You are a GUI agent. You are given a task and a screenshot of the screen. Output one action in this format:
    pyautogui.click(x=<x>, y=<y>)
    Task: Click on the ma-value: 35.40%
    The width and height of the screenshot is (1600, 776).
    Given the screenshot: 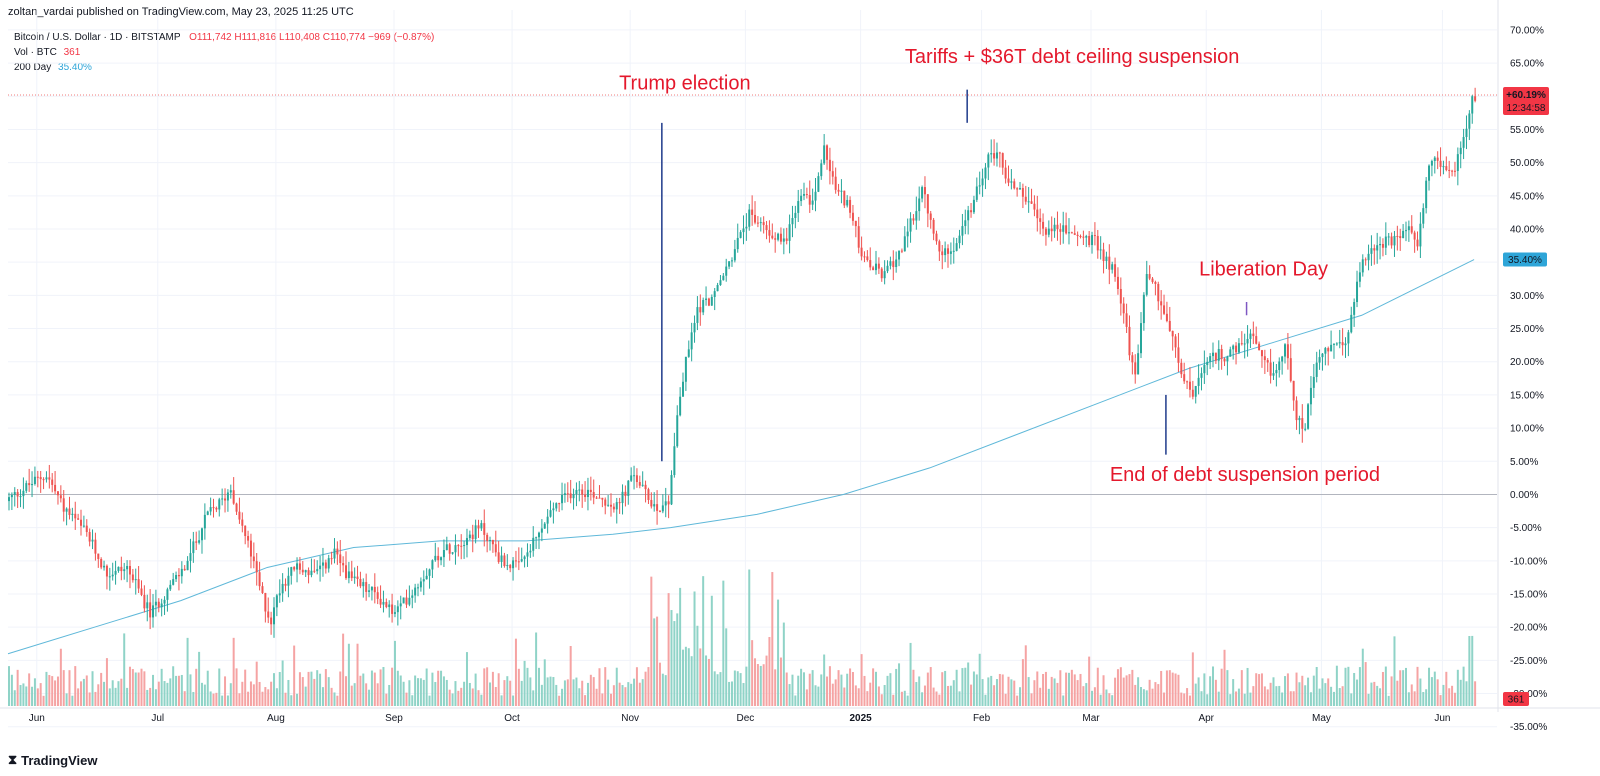 What is the action you would take?
    pyautogui.click(x=75, y=67)
    